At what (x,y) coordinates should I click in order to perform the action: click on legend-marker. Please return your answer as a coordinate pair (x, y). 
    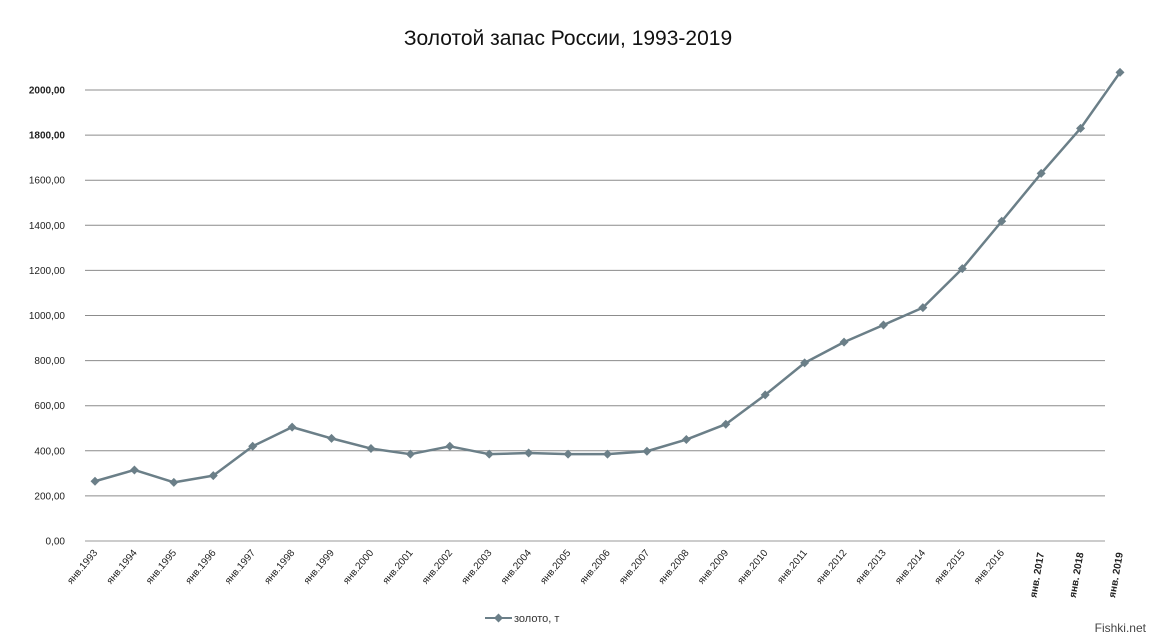
    Looking at the image, I should click on (498, 618).